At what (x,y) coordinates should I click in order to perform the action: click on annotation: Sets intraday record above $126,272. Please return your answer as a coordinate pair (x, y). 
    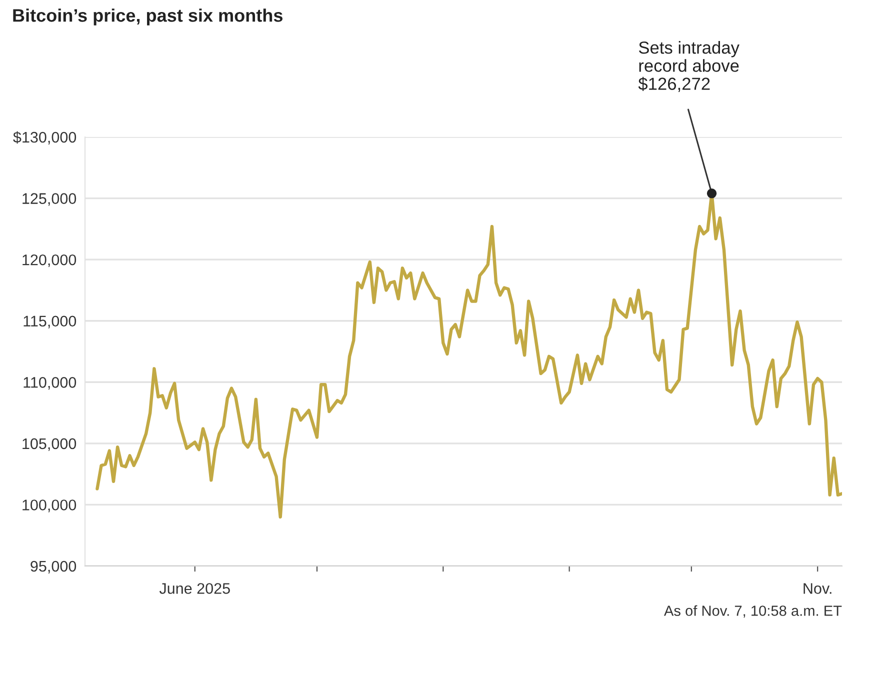
    Looking at the image, I should click on (689, 66).